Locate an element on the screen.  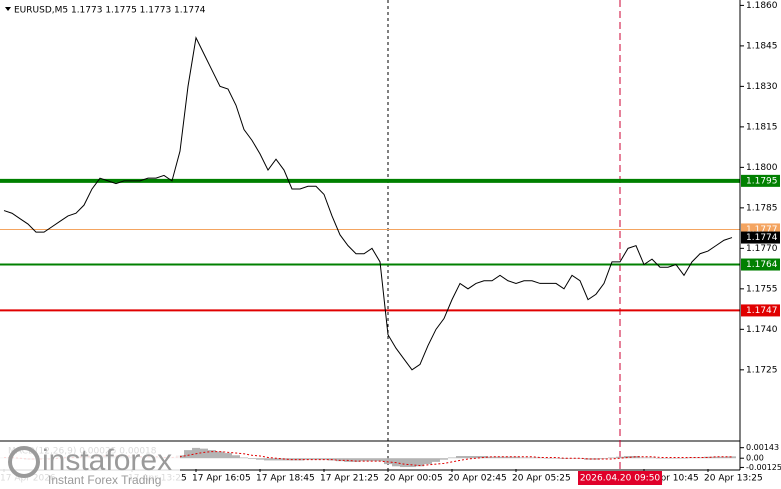
current-price-box is located at coordinates (760, 237).